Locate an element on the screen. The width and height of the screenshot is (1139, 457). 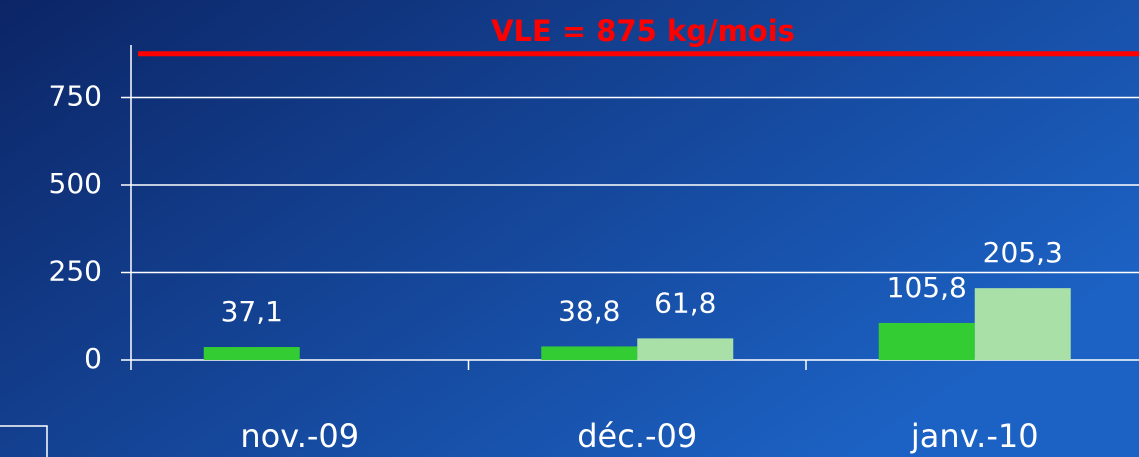
y-tick-label: 0 is located at coordinates (93, 358).